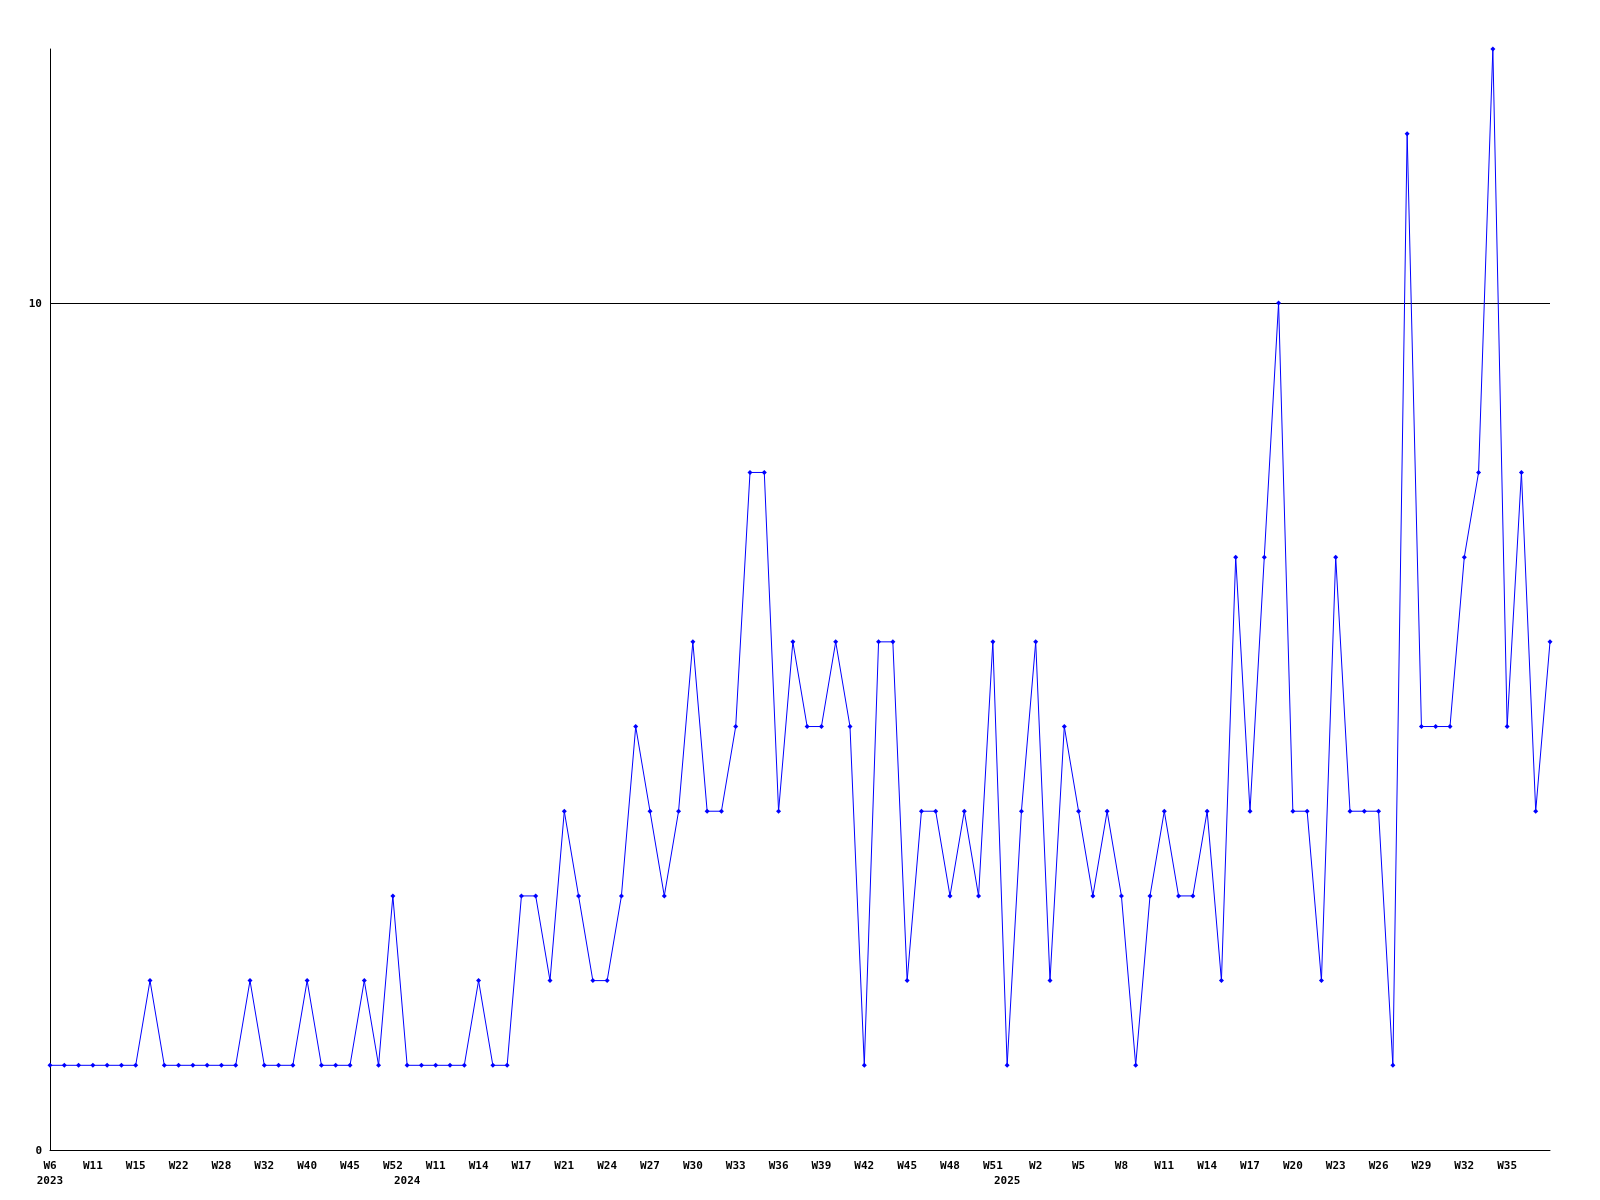  I want to click on x-tick-label: W20, so click(1292, 1165).